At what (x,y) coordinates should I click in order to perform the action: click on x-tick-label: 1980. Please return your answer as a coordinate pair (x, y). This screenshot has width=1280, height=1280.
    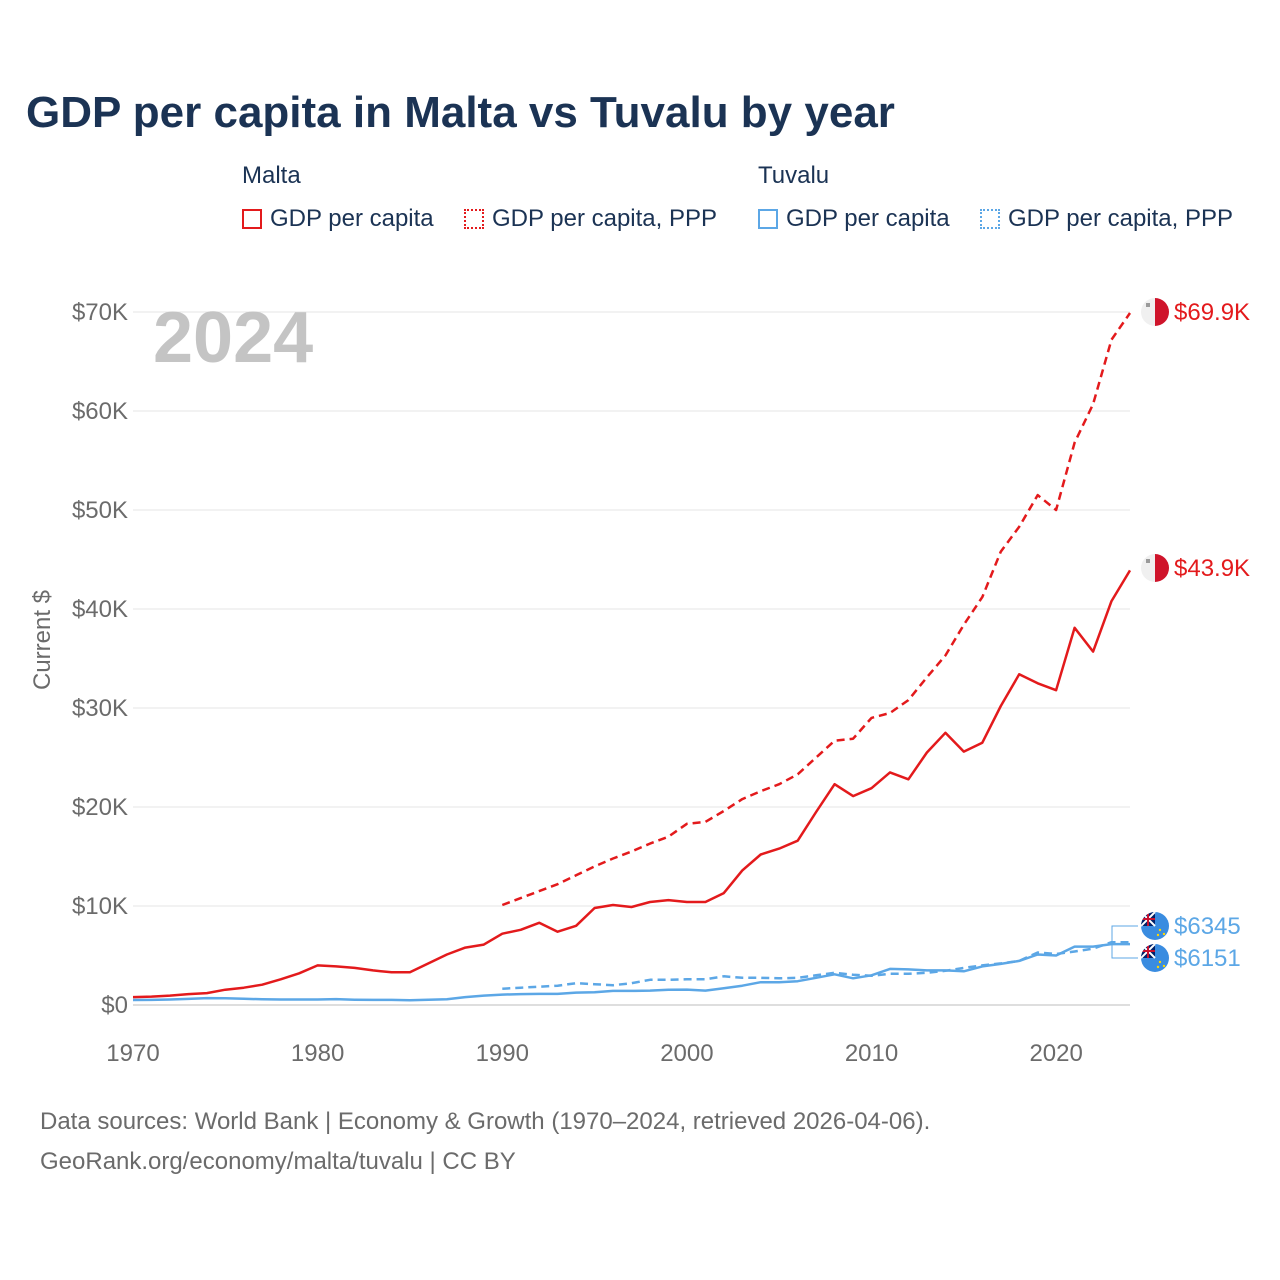
    Looking at the image, I should click on (317, 1053).